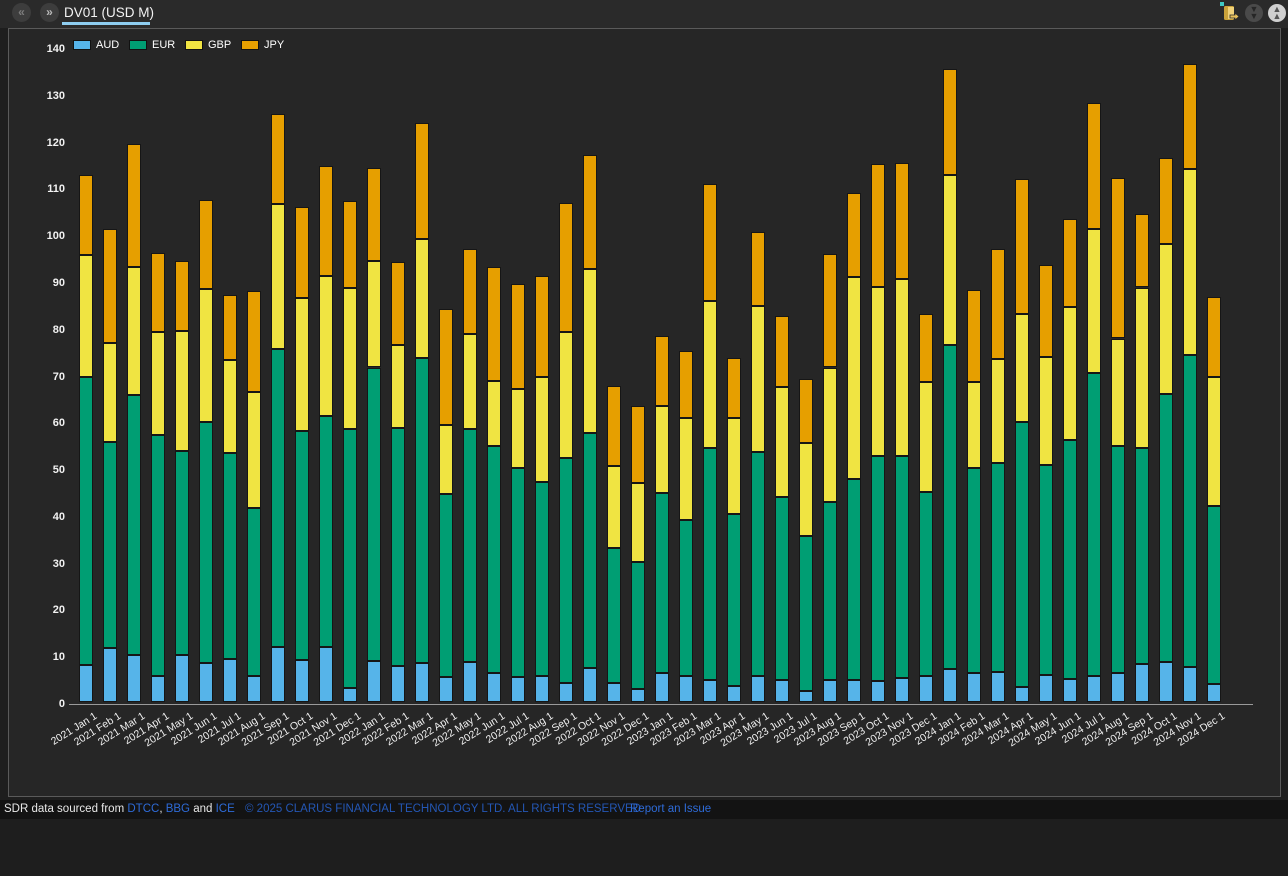 This screenshot has height=876, width=1288. I want to click on tab-dv01: DV01 (USD M), so click(109, 12).